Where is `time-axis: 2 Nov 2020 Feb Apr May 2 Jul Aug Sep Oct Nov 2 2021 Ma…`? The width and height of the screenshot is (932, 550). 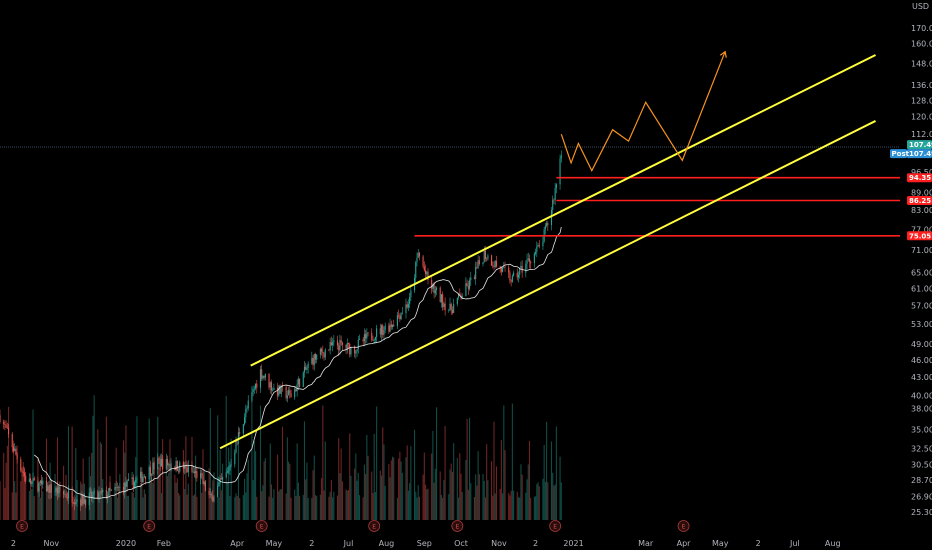
time-axis: 2 Nov 2020 Feb Apr May 2 Jul Aug Sep Oct Nov 2 2021 Ma… is located at coordinates (426, 543).